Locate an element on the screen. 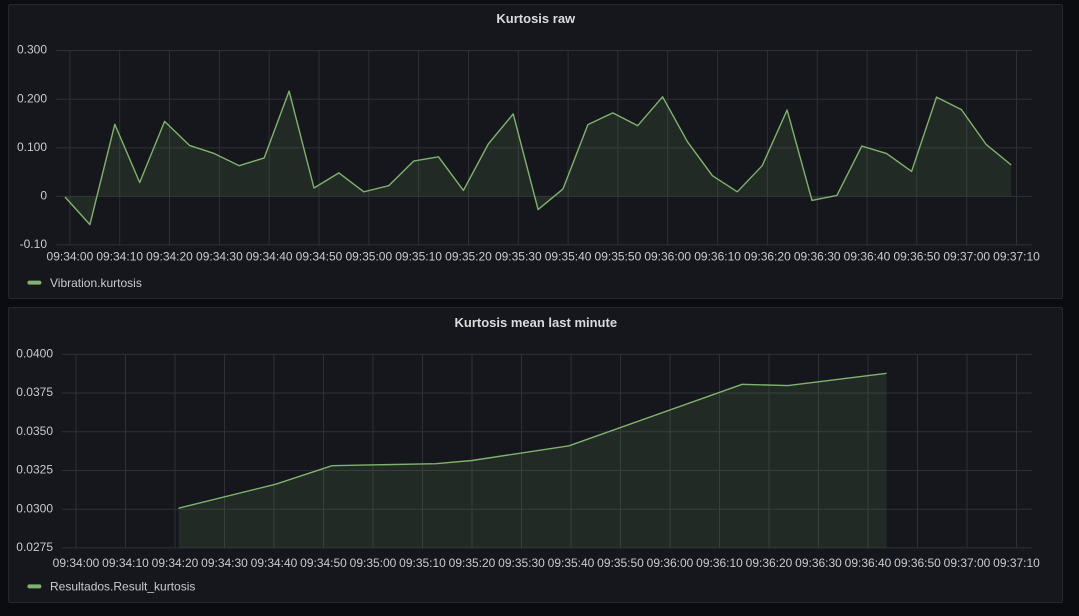 This screenshot has height=616, width=1079. svg-text: Kurtosis raw is located at coordinates (536, 18).